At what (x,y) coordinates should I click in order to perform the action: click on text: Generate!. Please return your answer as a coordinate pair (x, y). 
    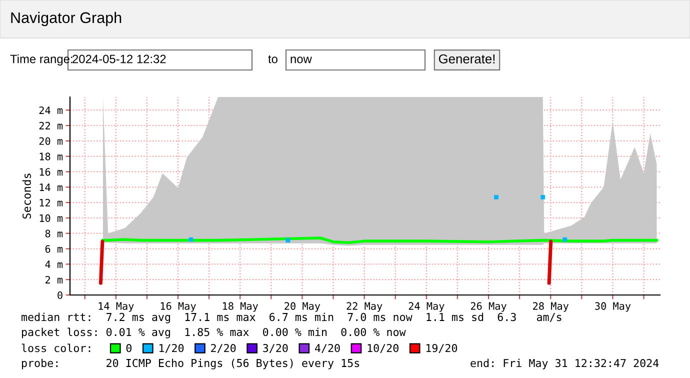
    Looking at the image, I should click on (466, 59).